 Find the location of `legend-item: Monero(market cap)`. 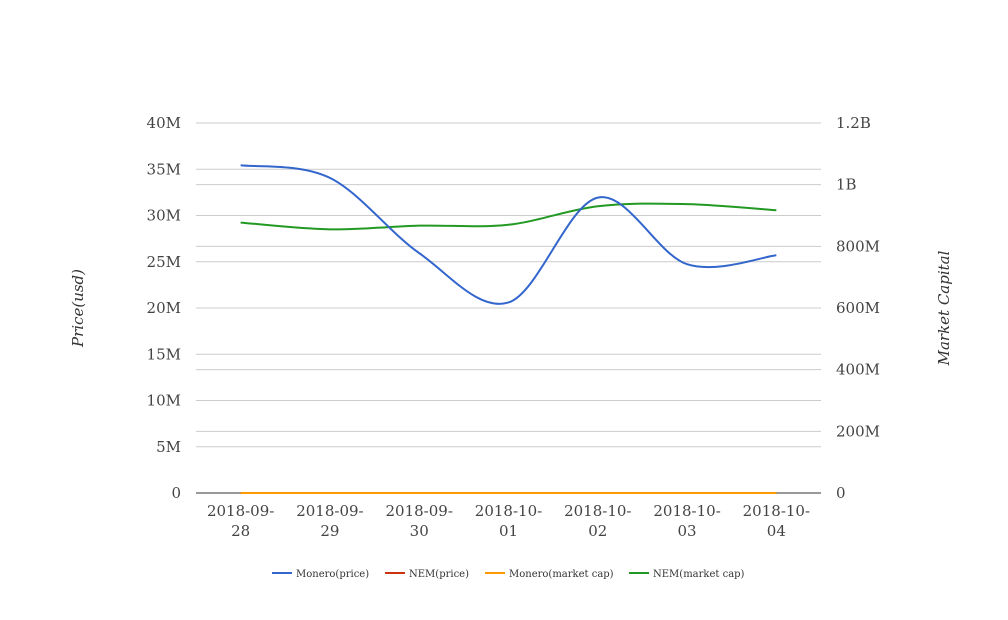

legend-item: Monero(market cap) is located at coordinates (549, 574).